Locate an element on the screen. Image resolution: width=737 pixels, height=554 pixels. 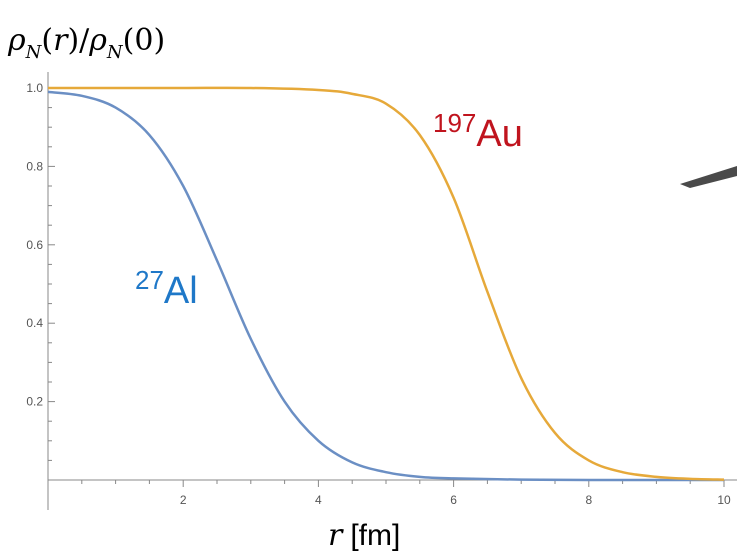
x-tick-label: 4 is located at coordinates (318, 500).